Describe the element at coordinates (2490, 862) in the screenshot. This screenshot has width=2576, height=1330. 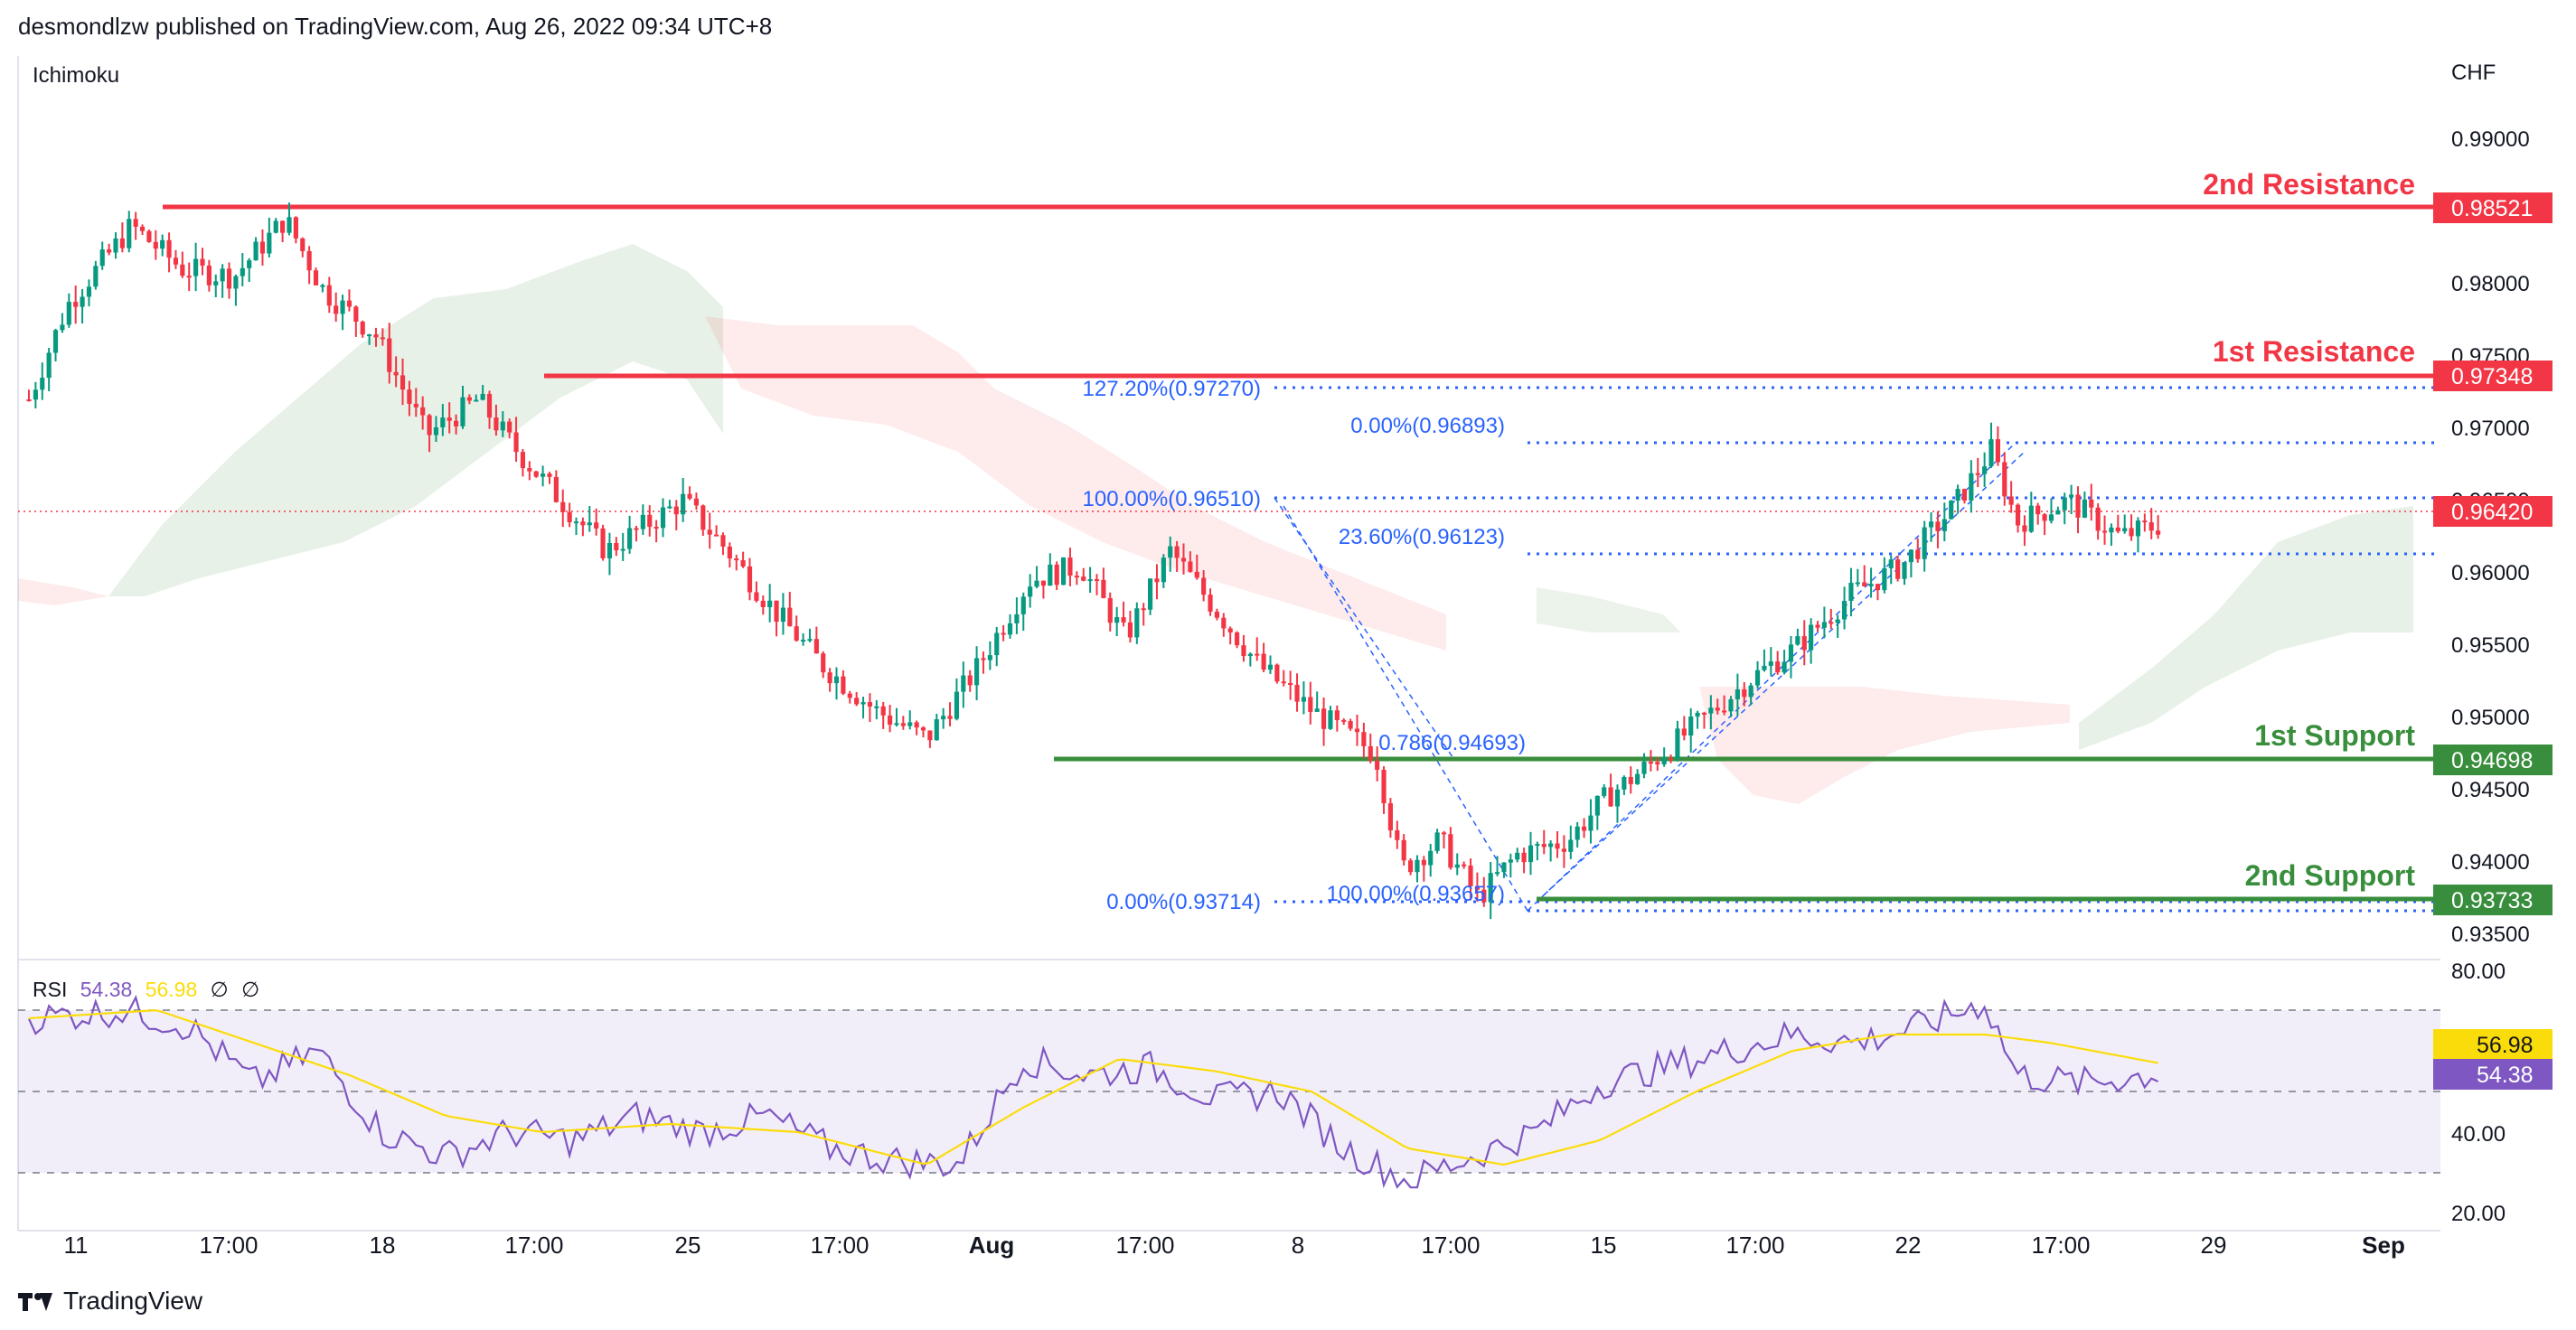
I see `price-tick: 0.94000` at that location.